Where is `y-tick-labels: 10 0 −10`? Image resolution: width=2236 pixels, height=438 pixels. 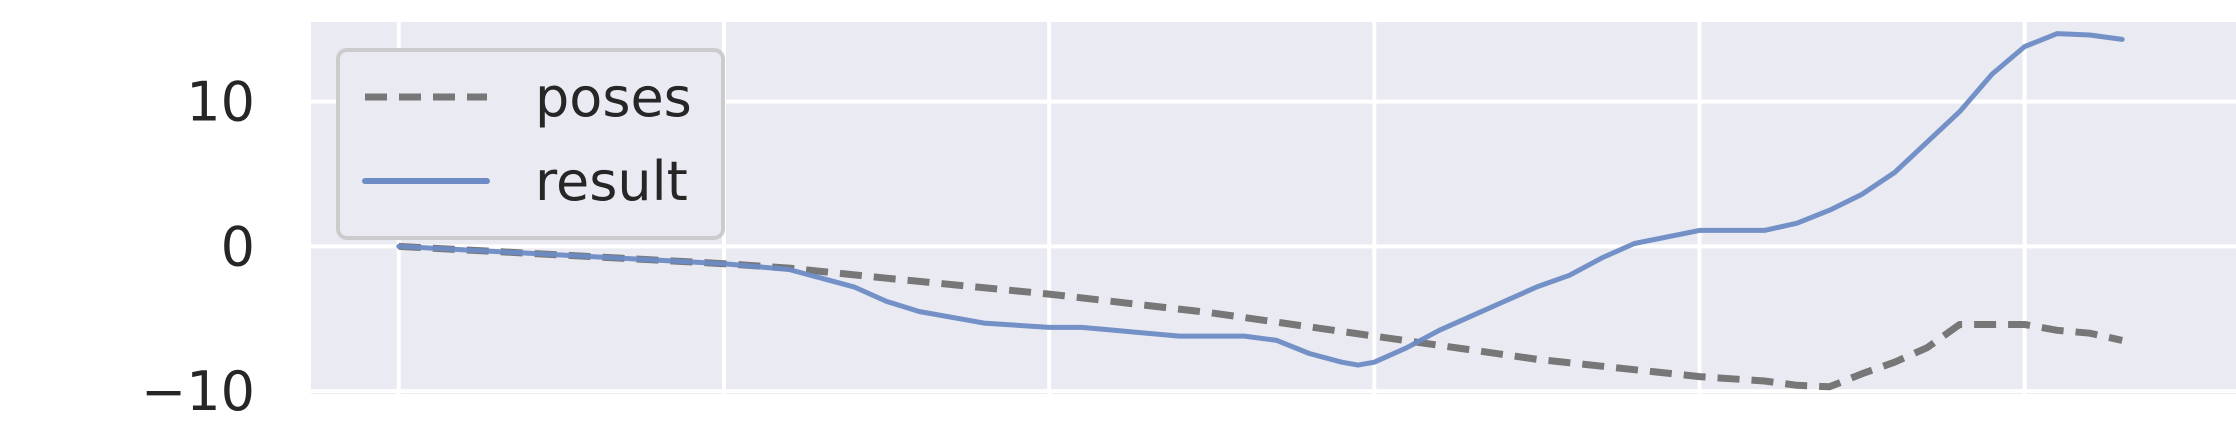 y-tick-labels: 10 0 −10 is located at coordinates (198, 247).